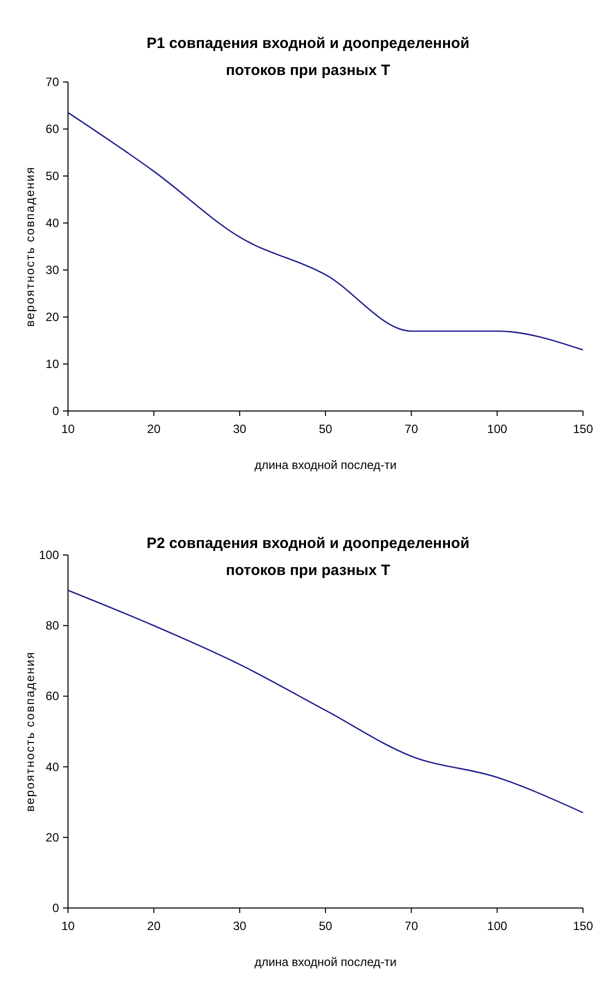 The image size is (602, 985). What do you see at coordinates (53, 270) in the screenshot?
I see `y-tick-label: 30` at bounding box center [53, 270].